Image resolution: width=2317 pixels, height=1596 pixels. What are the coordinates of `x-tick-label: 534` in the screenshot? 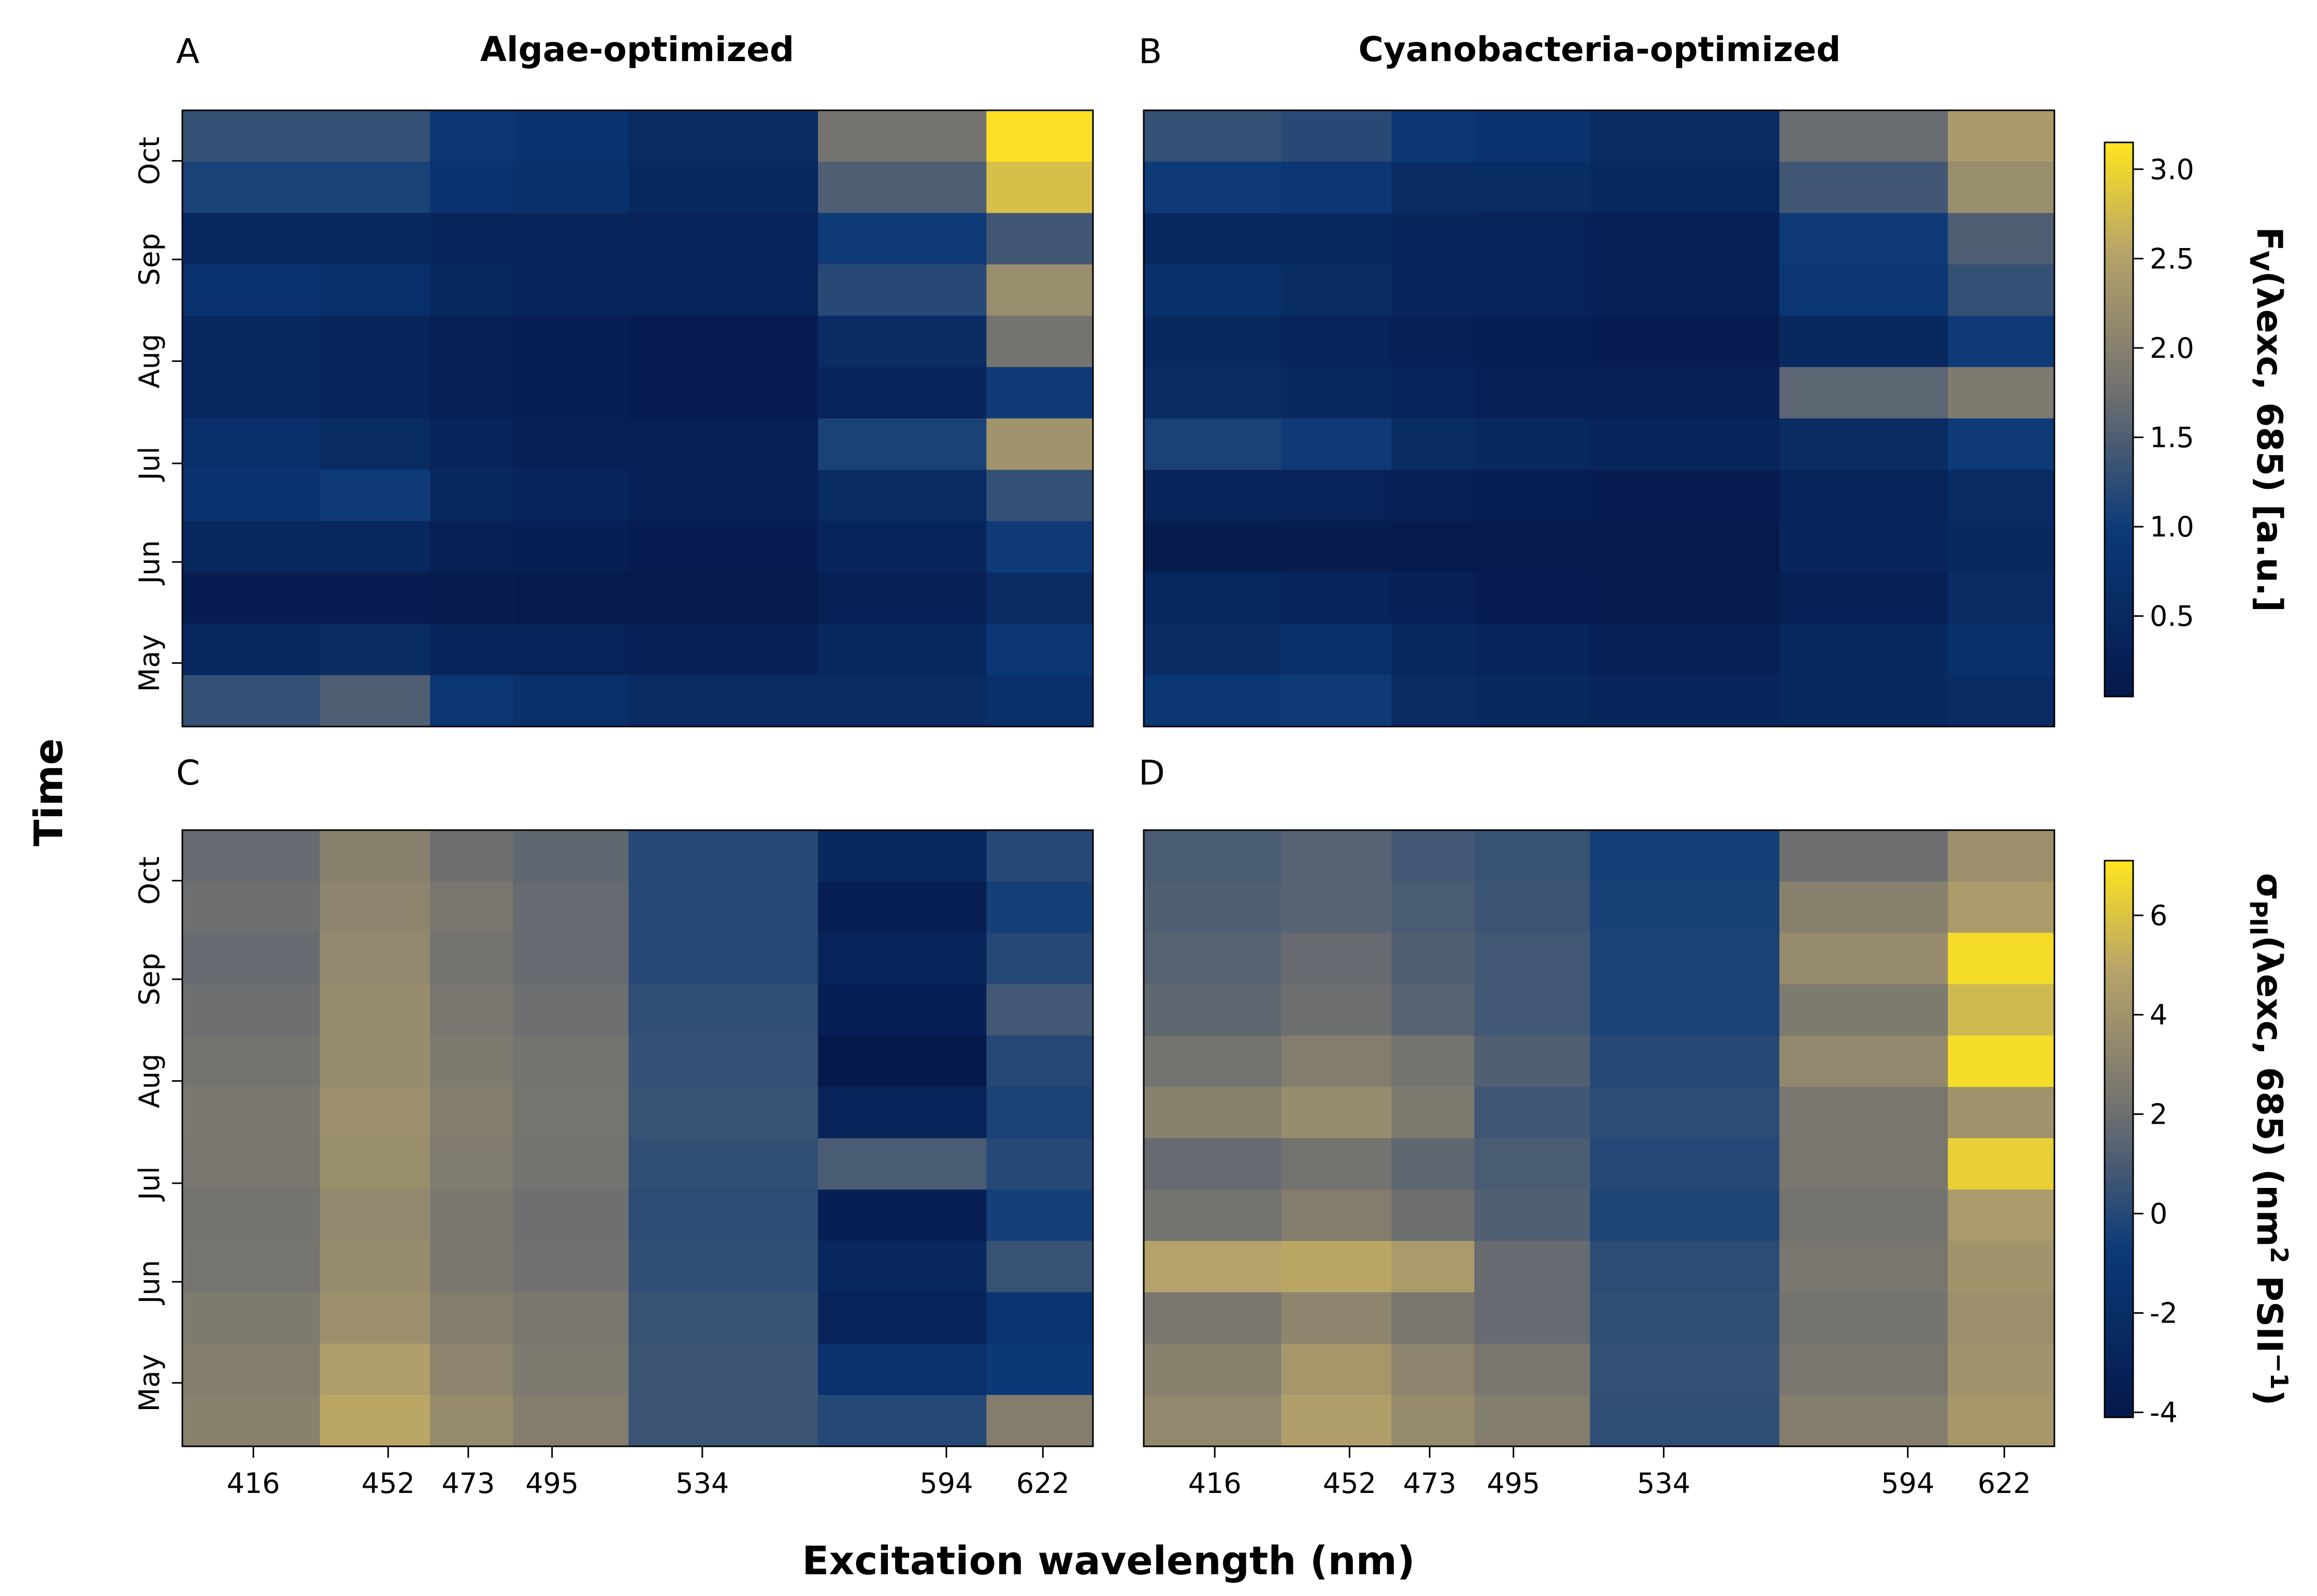 It's located at (702, 1483).